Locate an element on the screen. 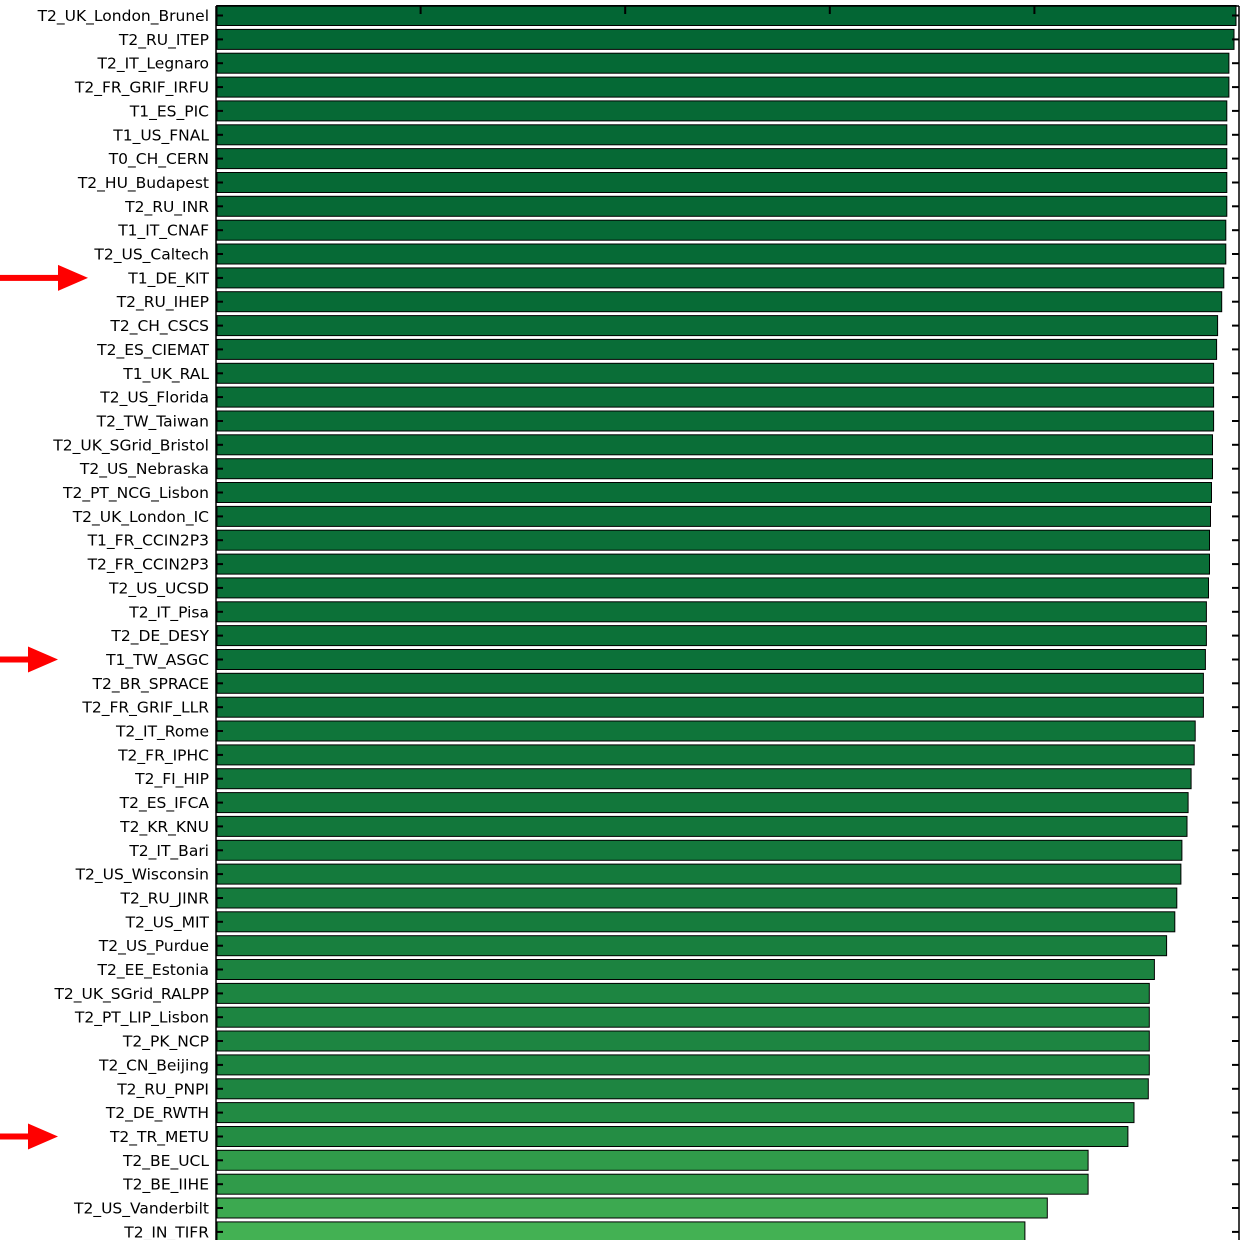 The width and height of the screenshot is (1245, 1240). bar-T1_DE_KIT is located at coordinates (720, 278).